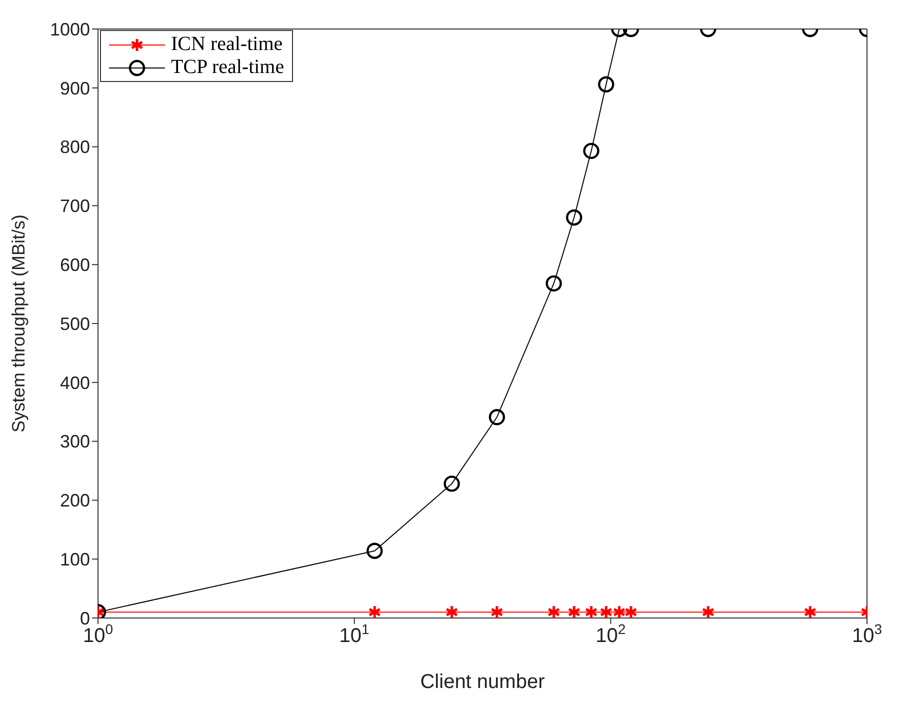 The width and height of the screenshot is (897, 703). What do you see at coordinates (75, 500) in the screenshot?
I see `y-tick-label: 200` at bounding box center [75, 500].